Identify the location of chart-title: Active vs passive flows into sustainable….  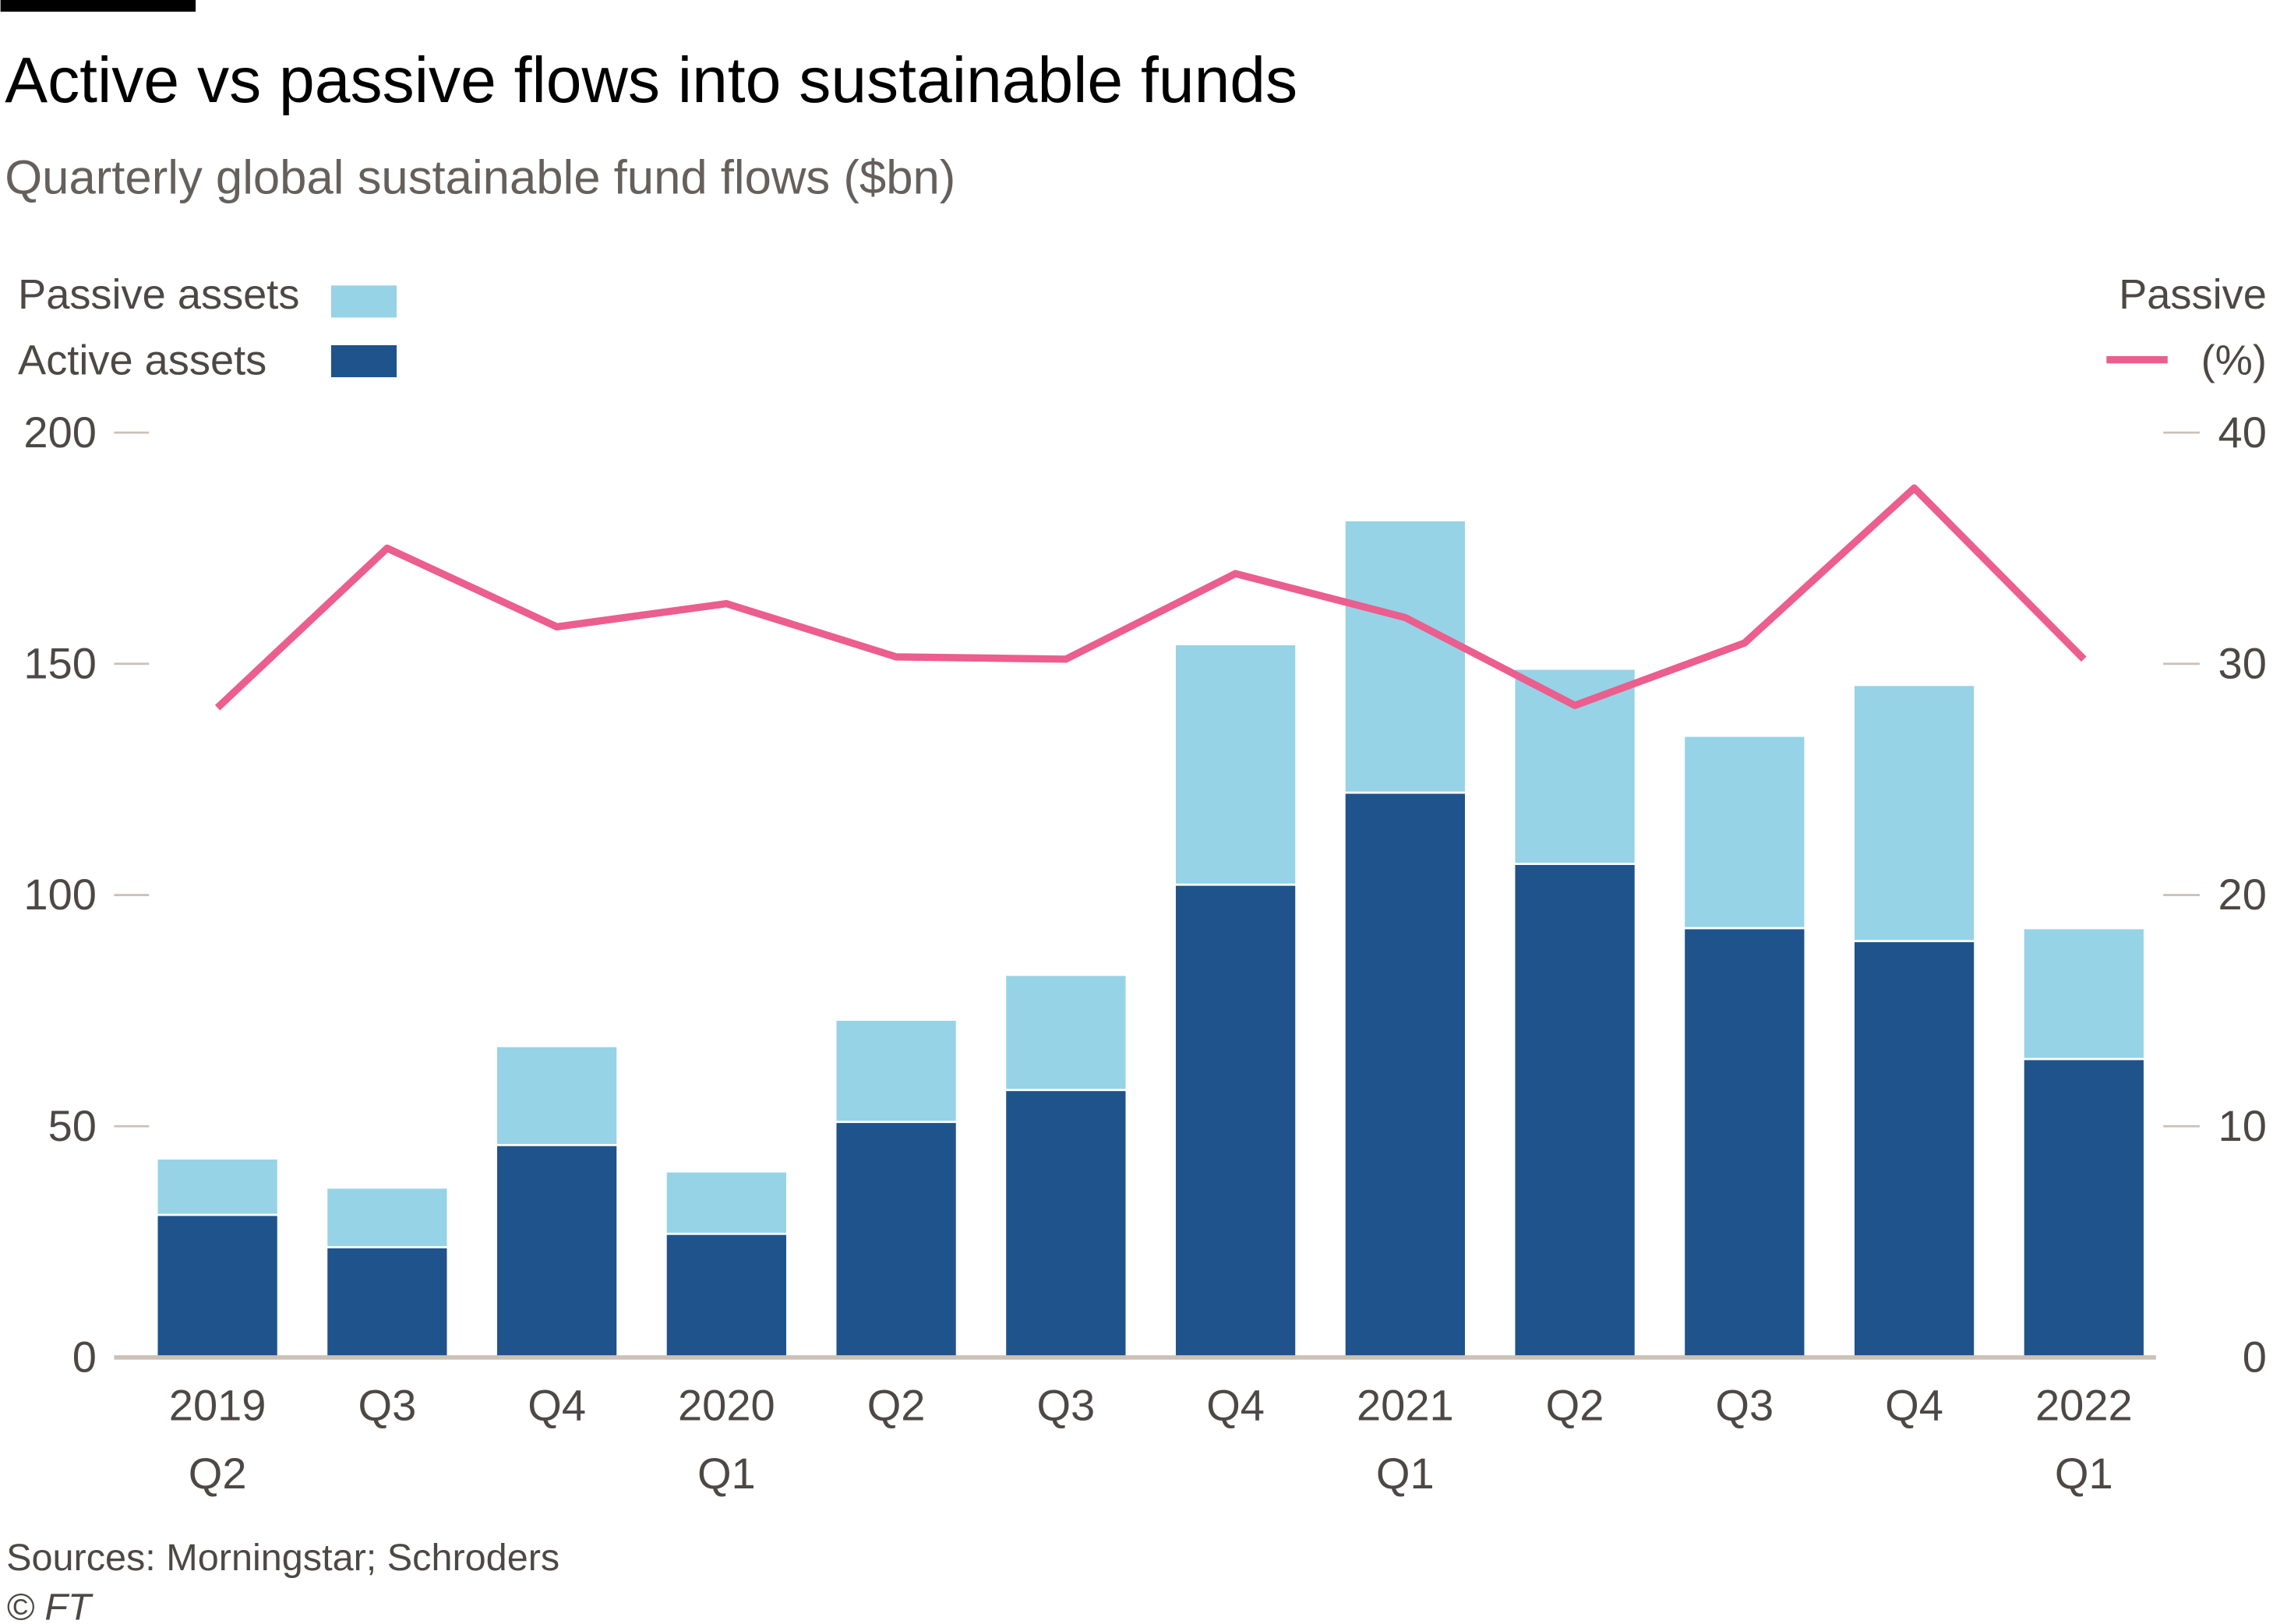
(651, 80).